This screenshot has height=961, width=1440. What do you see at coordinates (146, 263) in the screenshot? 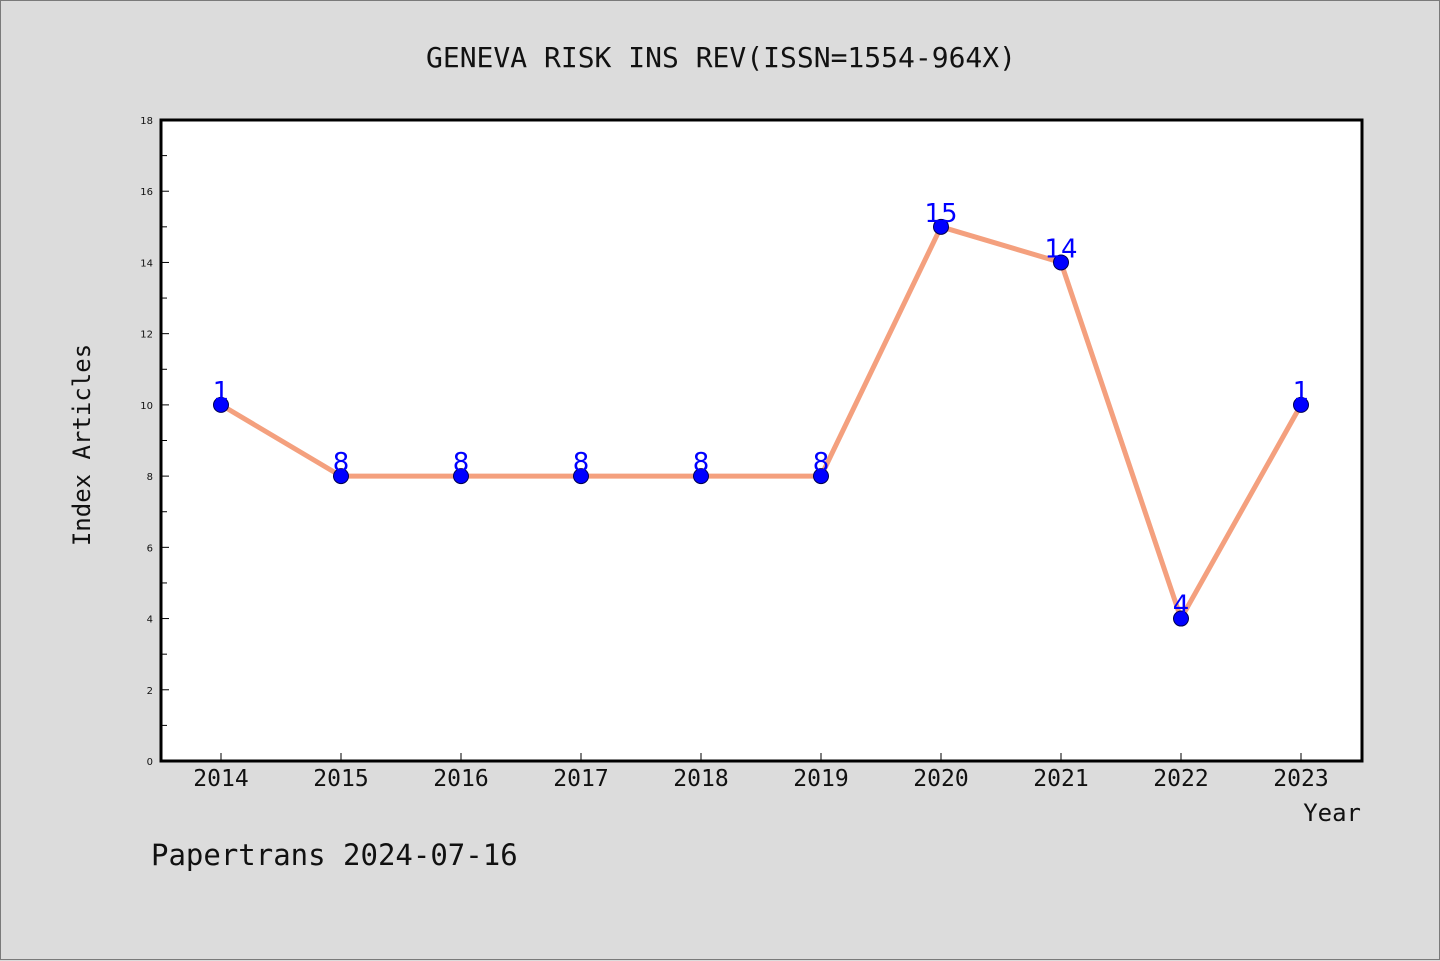
I see `y-tick-label: 14` at bounding box center [146, 263].